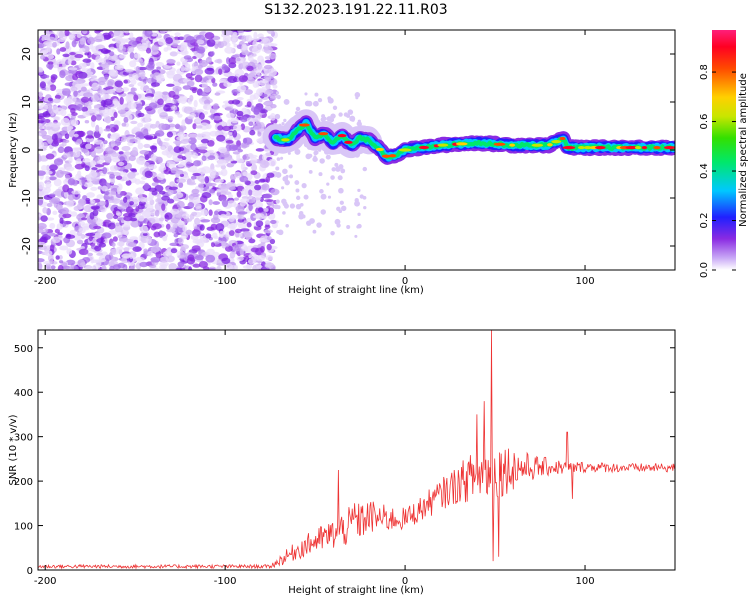 The height and width of the screenshot is (600, 750). Describe the element at coordinates (355, 10) in the screenshot. I see `figure-title: S132.2023.191.22.11.R03` at that location.